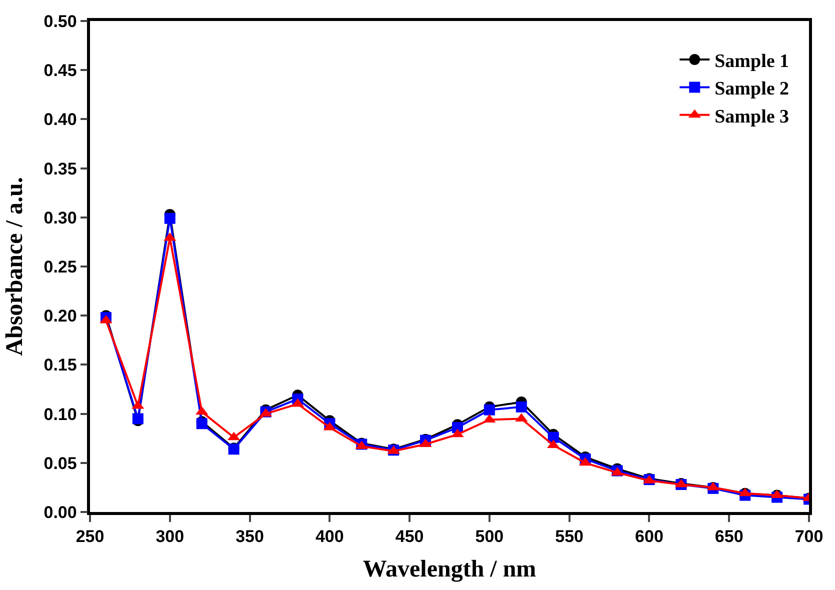 This screenshot has width=835, height=590. What do you see at coordinates (752, 89) in the screenshot?
I see `legend-label: Sample 2` at bounding box center [752, 89].